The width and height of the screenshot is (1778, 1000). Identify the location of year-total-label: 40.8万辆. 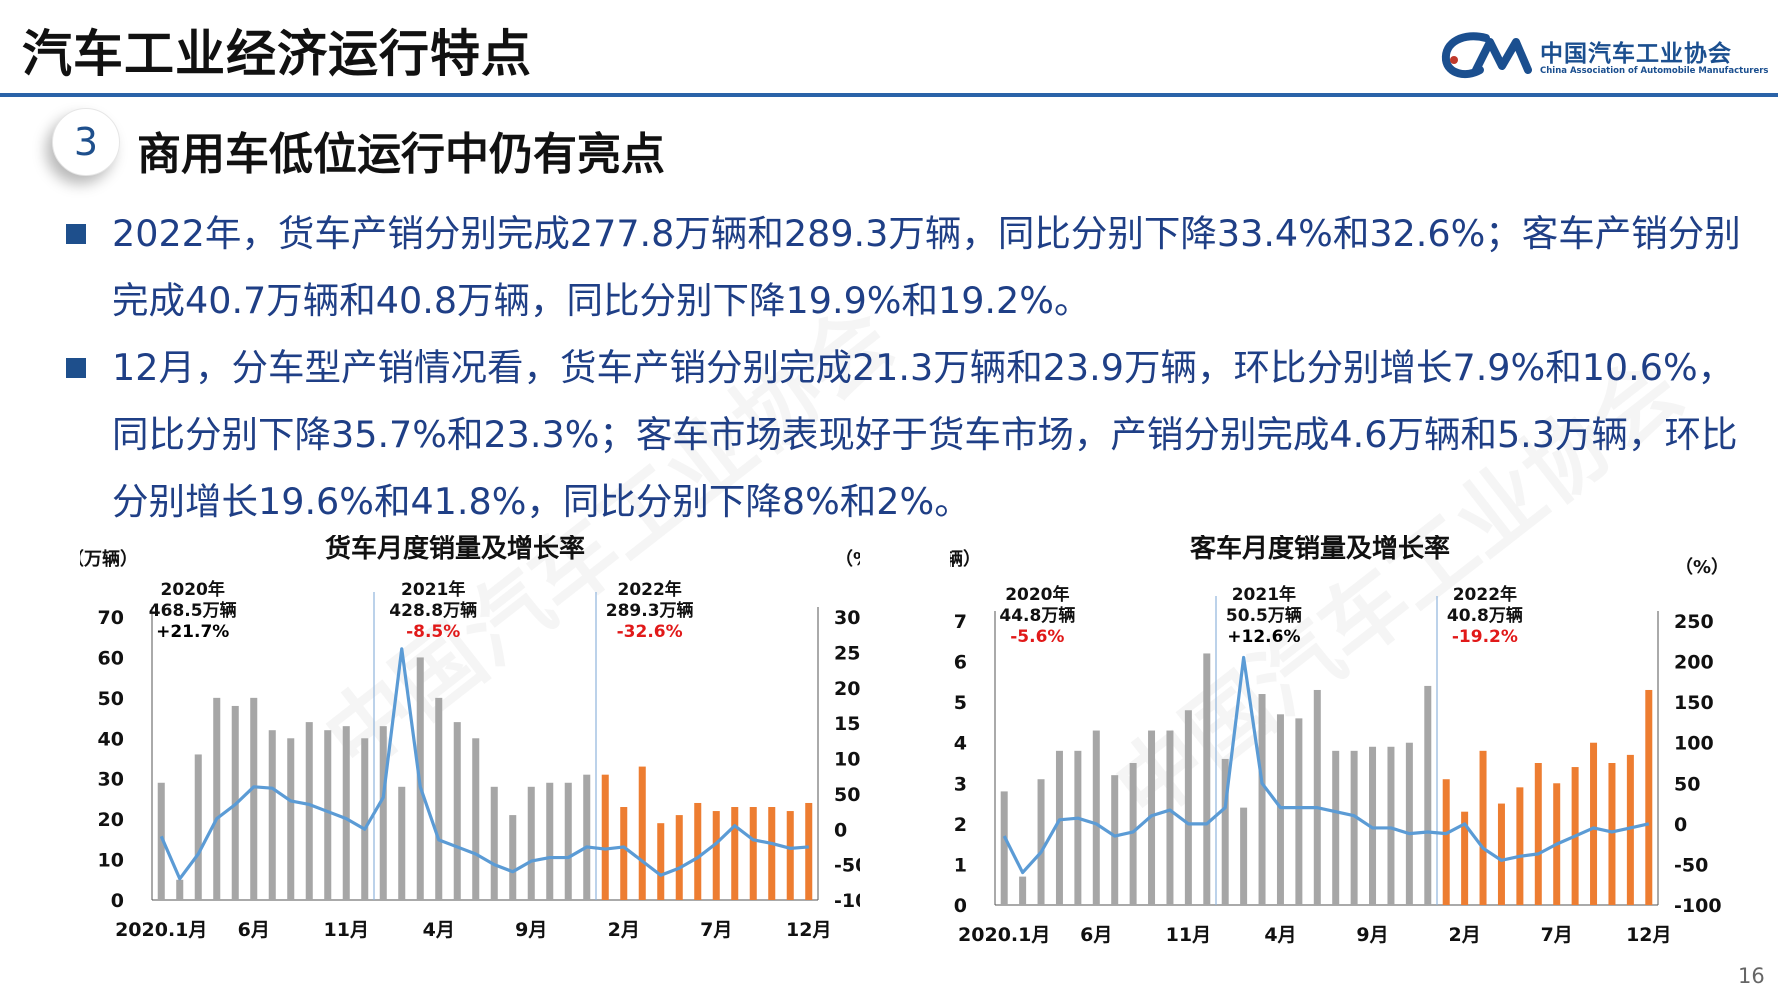
(1485, 615).